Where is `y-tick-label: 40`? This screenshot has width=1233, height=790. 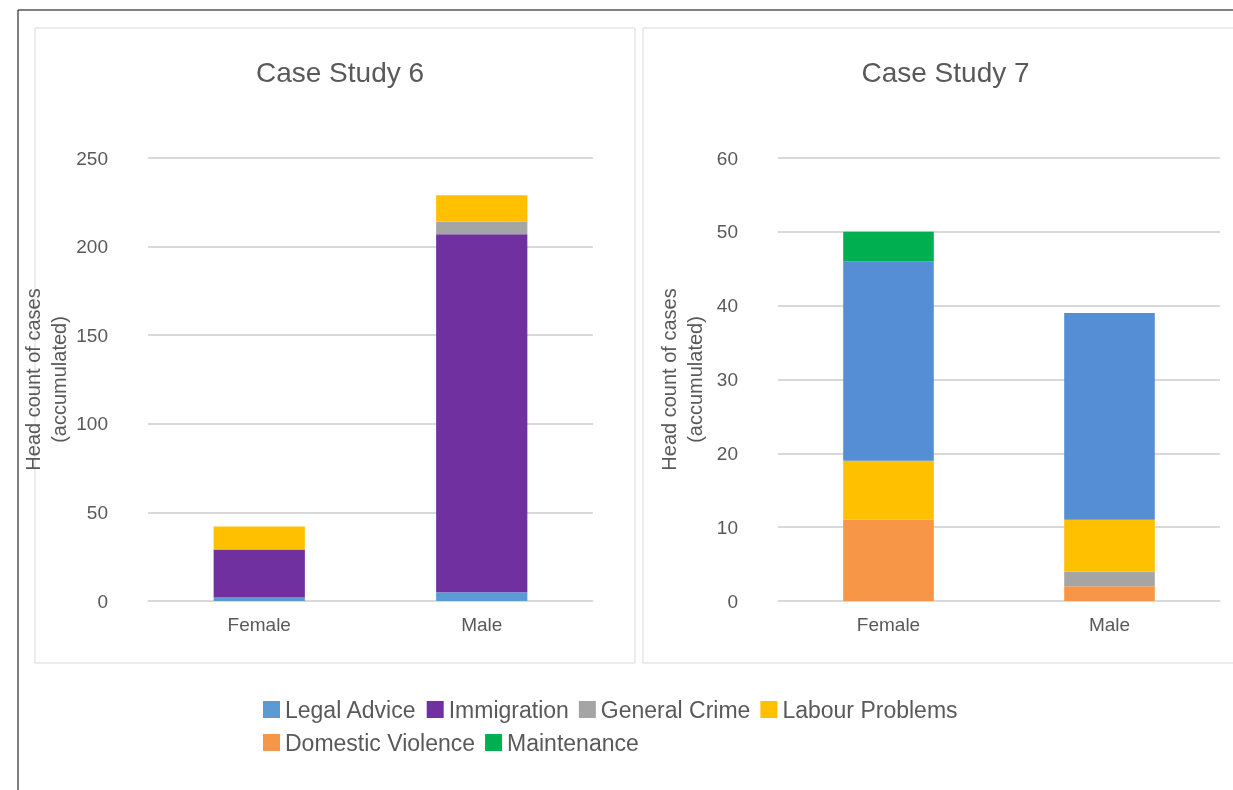 y-tick-label: 40 is located at coordinates (727, 306).